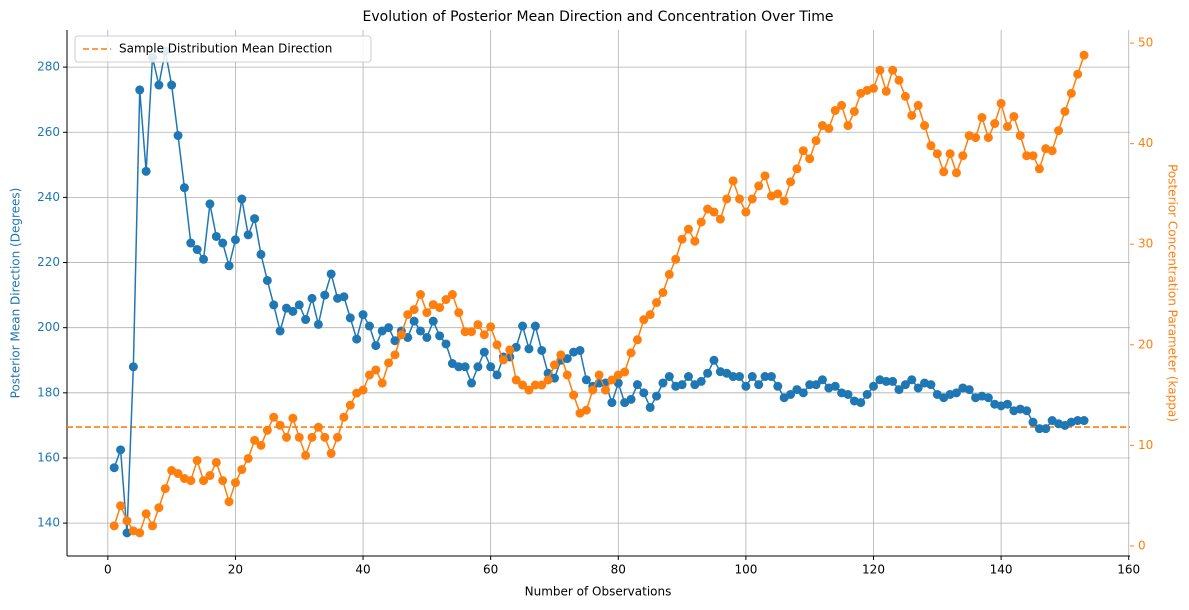 The image size is (1189, 610). What do you see at coordinates (16, 293) in the screenshot?
I see `y-axis-label: Posterior Mean Direction (Degrees)` at bounding box center [16, 293].